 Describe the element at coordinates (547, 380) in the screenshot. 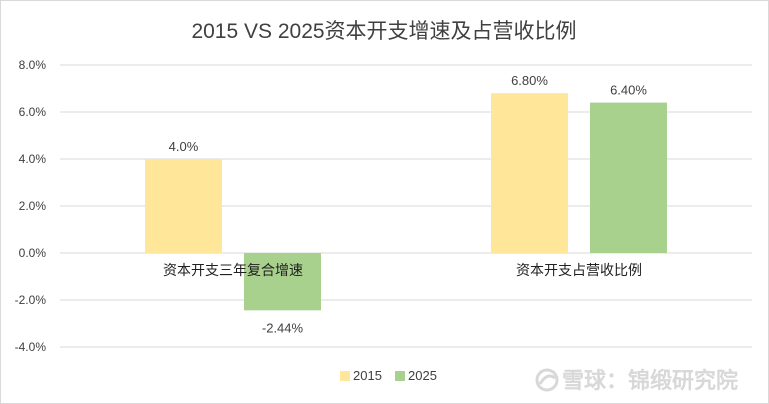

I see `snowball-logo-icon` at that location.